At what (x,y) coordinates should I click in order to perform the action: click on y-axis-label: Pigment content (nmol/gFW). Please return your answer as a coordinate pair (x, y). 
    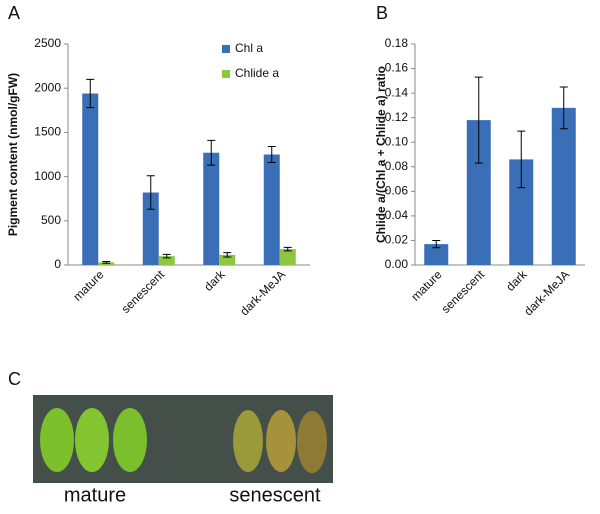
    Looking at the image, I should click on (13, 154).